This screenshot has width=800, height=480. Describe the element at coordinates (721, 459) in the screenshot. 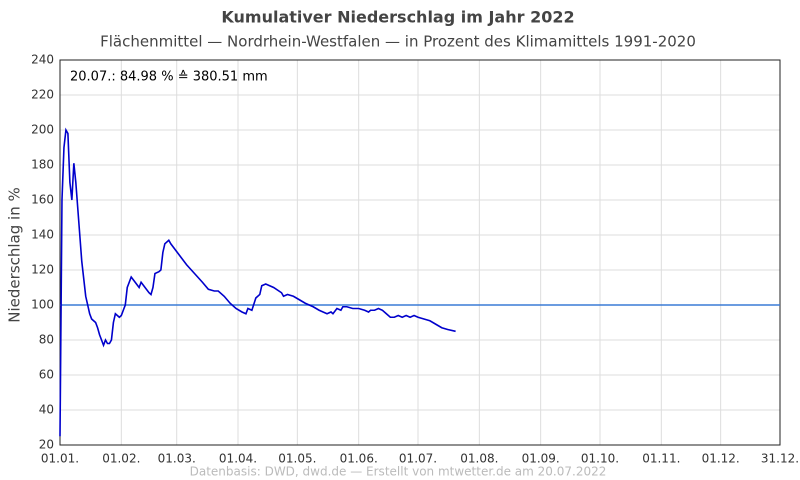

I see `x-tick-label: 01.12.` at that location.